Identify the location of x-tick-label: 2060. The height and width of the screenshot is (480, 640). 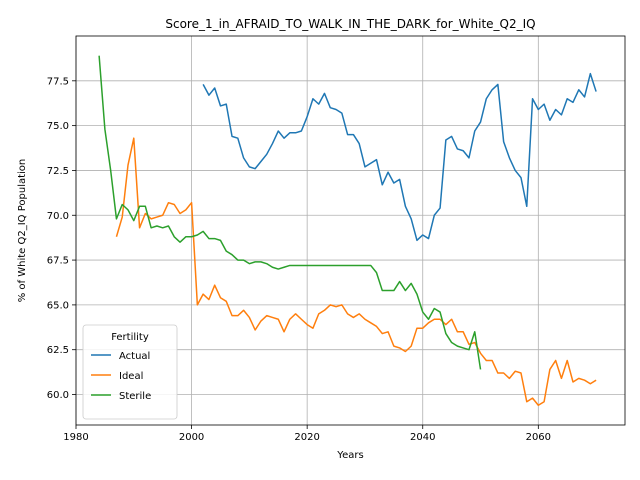
(538, 437).